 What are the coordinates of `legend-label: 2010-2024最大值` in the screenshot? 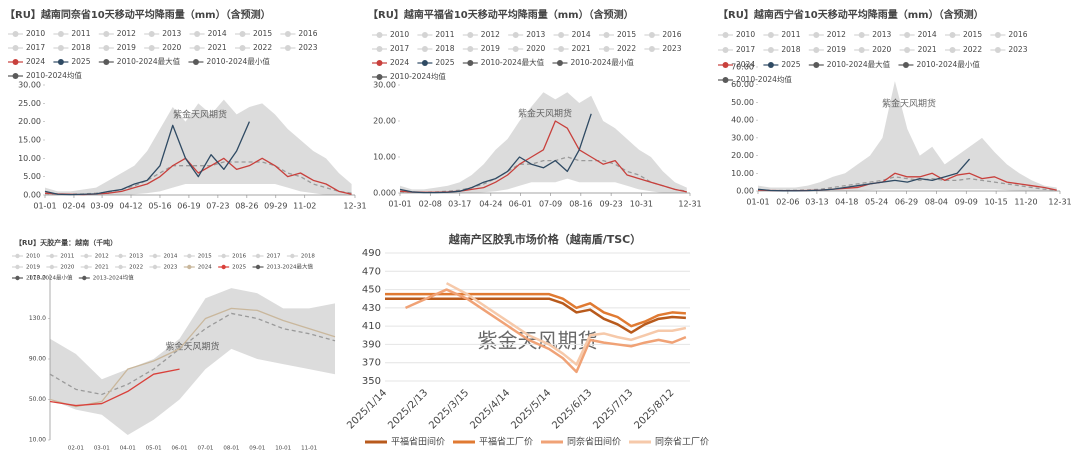 It's located at (149, 61).